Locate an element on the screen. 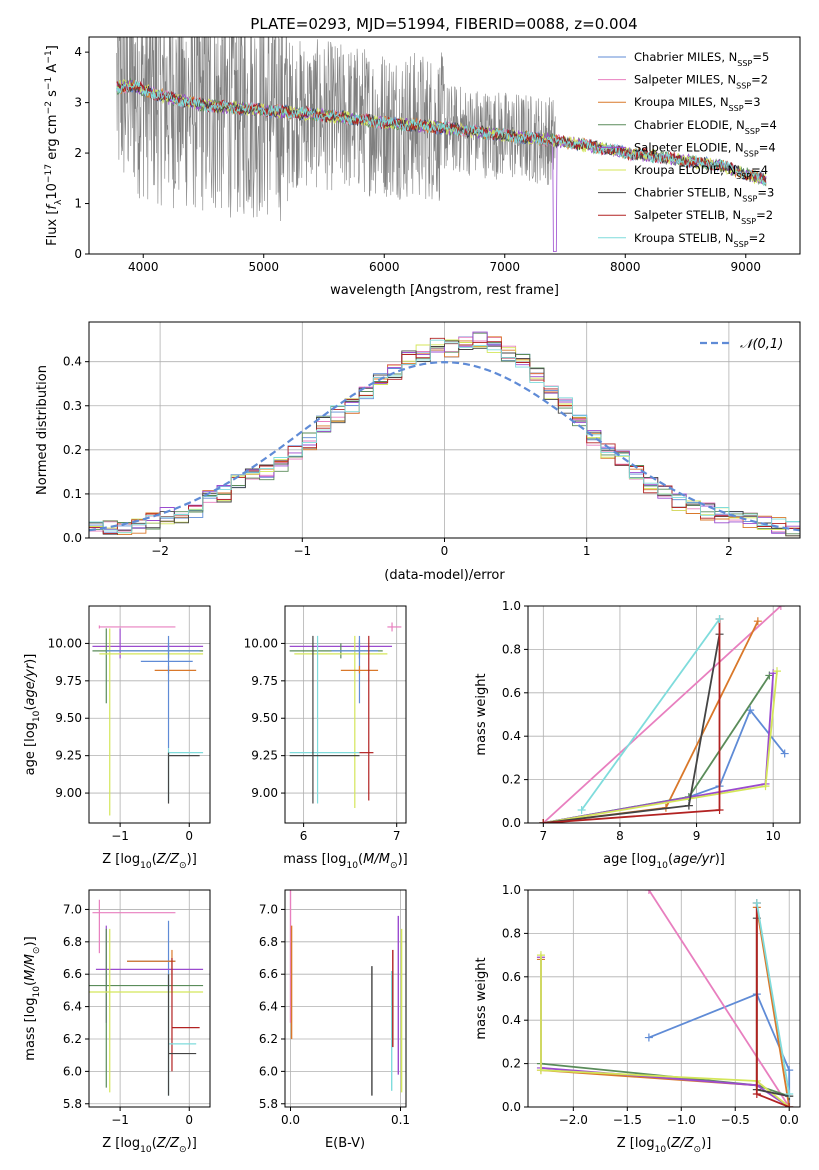  mass-ebv-panel: 0.0 0.1 5.8 6.0 6.2 6.4 6.6 6.8 7.0 E(B-V) is located at coordinates (334, 1020).